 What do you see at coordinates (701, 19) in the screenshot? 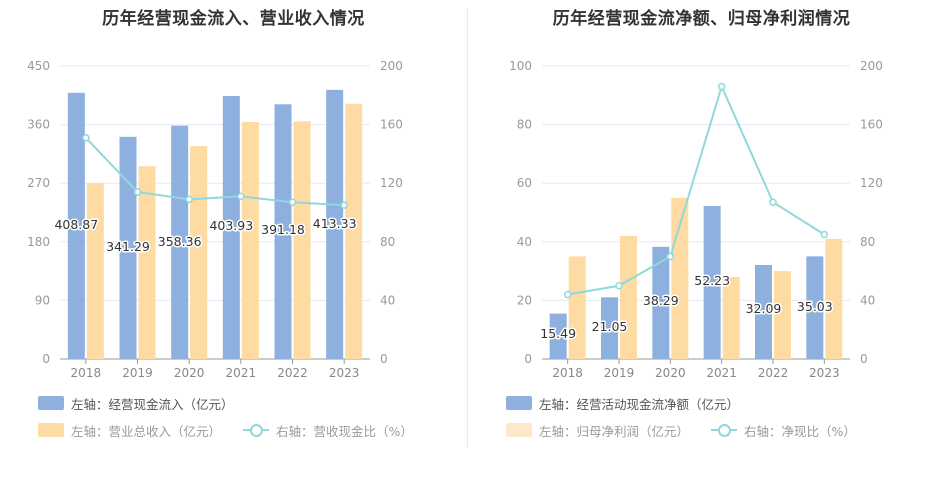
I see `chart-title: 历年经营现金流净额、归母净利润情况` at bounding box center [701, 19].